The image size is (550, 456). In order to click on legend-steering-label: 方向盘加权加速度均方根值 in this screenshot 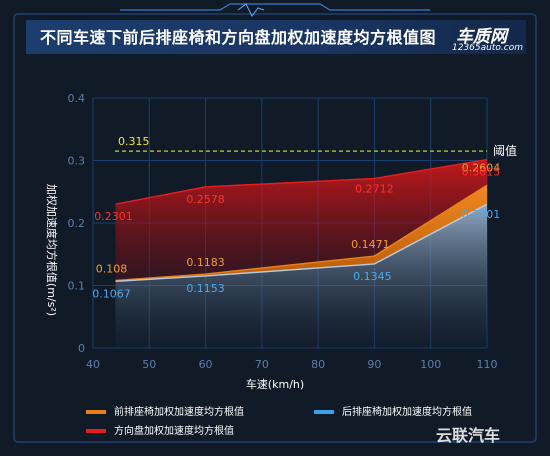, I will do `click(174, 431)`.